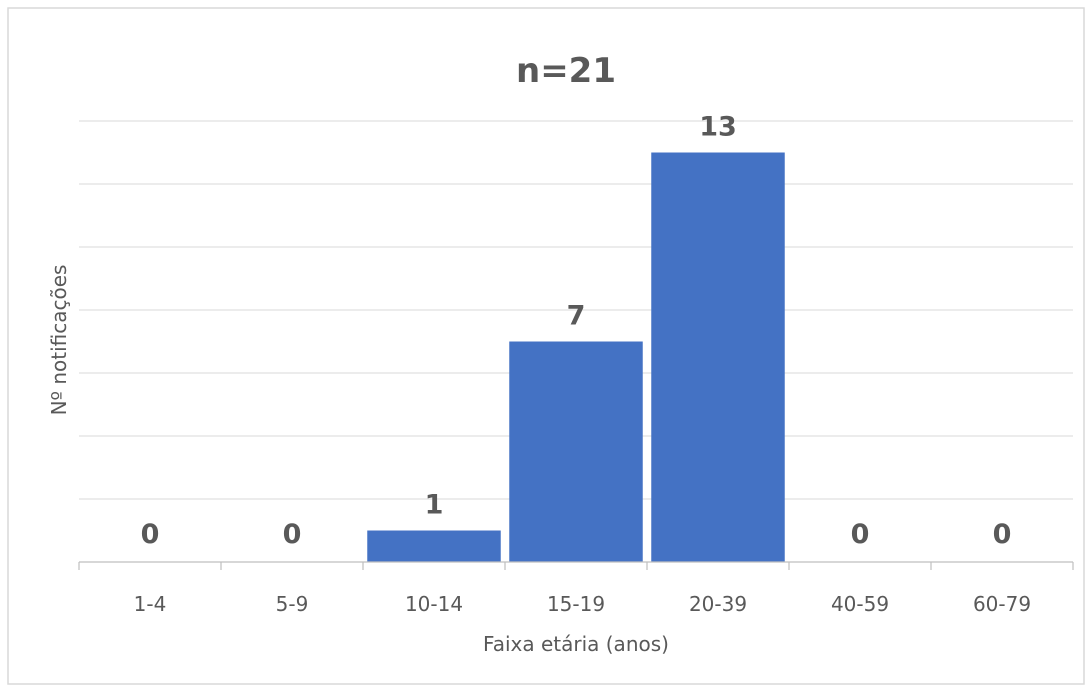  What do you see at coordinates (150, 604) in the screenshot?
I see `x-tick-label: 1-4` at bounding box center [150, 604].